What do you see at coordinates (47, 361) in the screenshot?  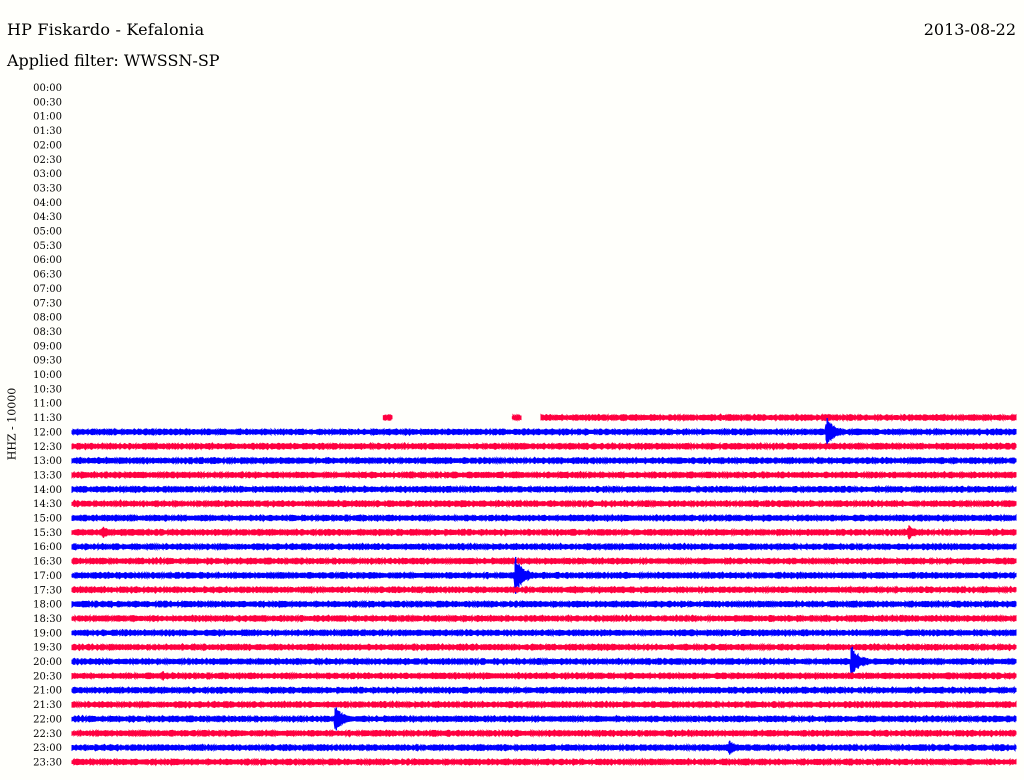 I see `time-tick-label: 09:30` at bounding box center [47, 361].